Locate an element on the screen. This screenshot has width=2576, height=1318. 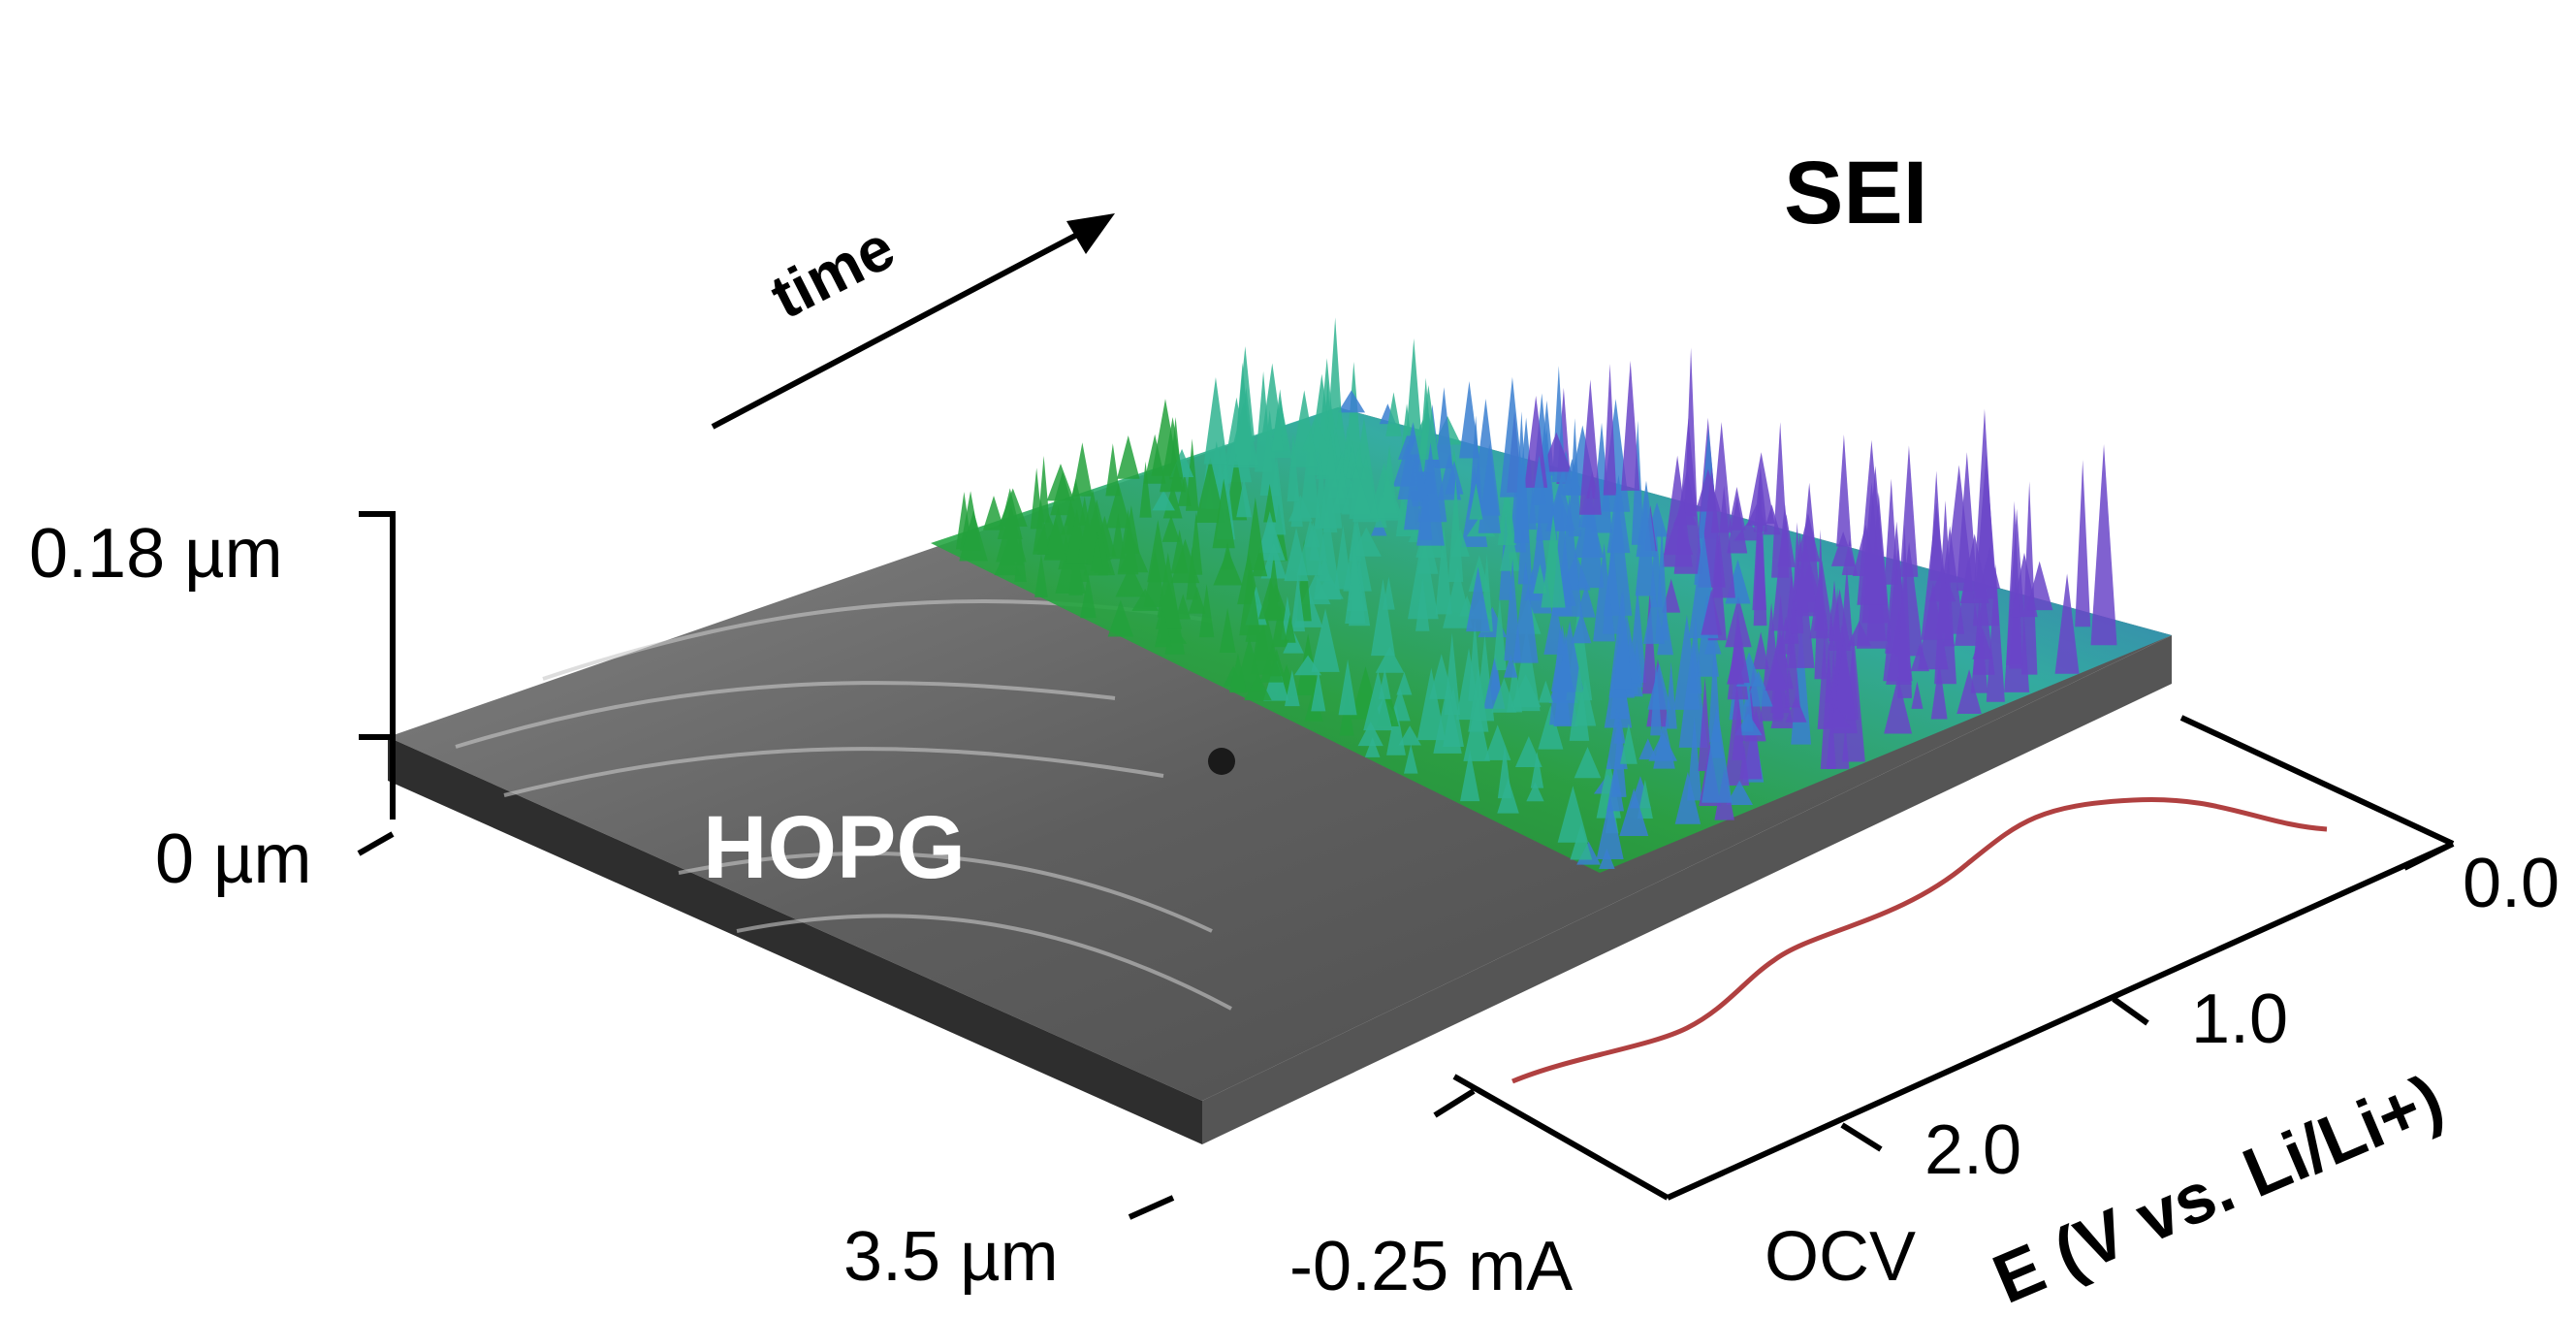
current-axis is located at coordinates (1552, 1137).